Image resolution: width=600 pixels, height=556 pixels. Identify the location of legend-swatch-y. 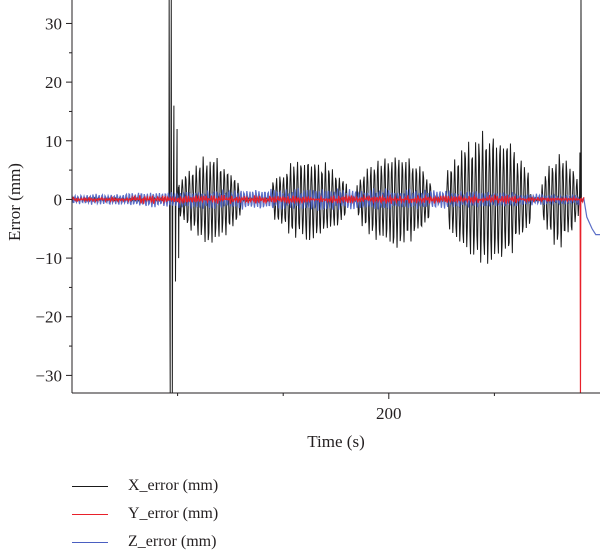
(90, 514).